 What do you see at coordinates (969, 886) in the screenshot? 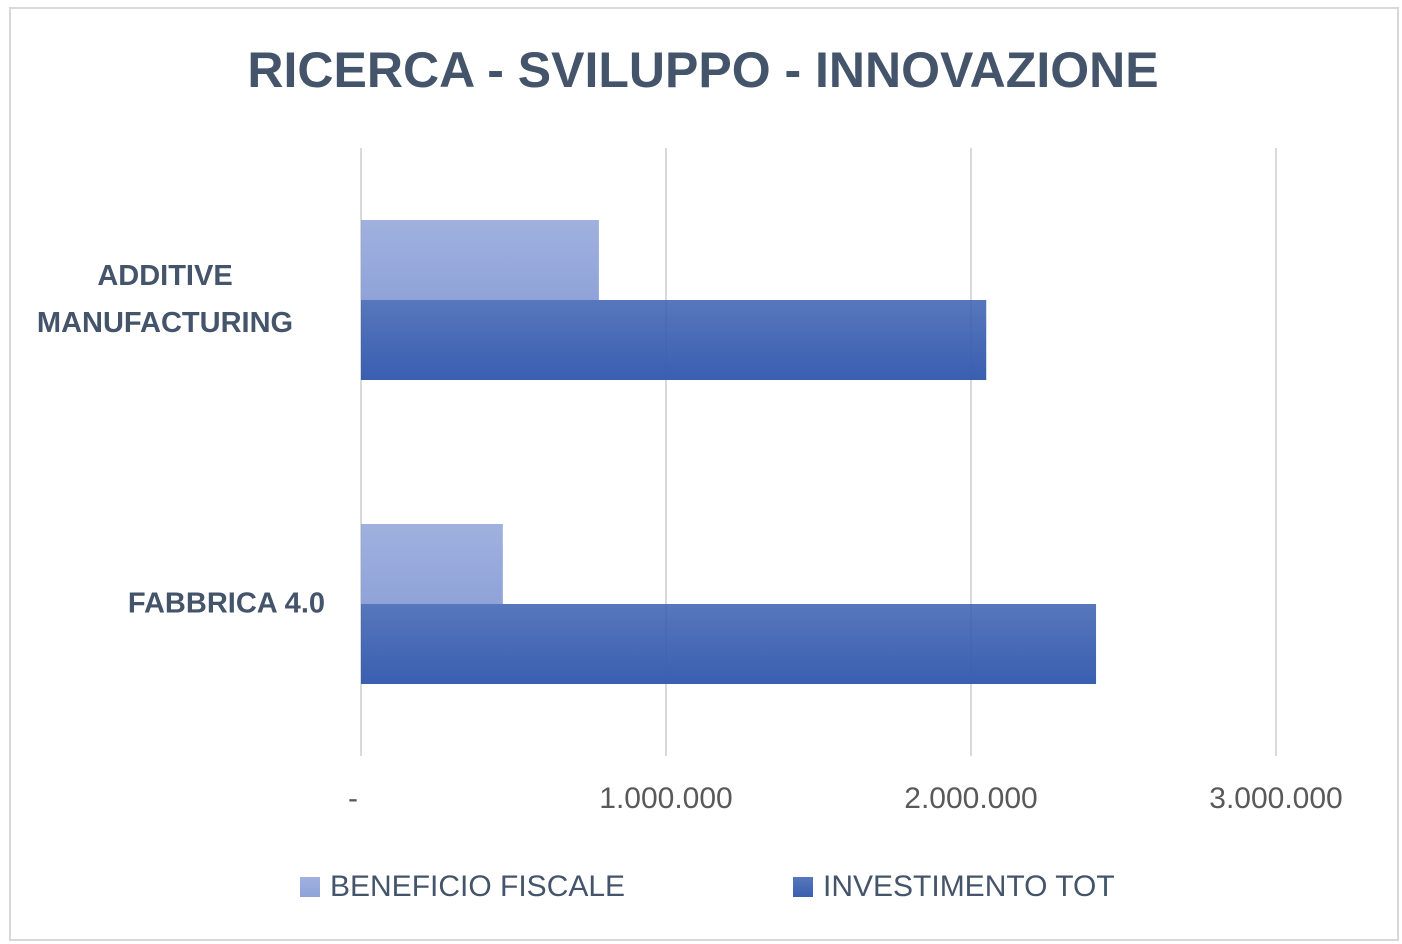
I see `legend-label: INVESTIMENTO TOT` at bounding box center [969, 886].